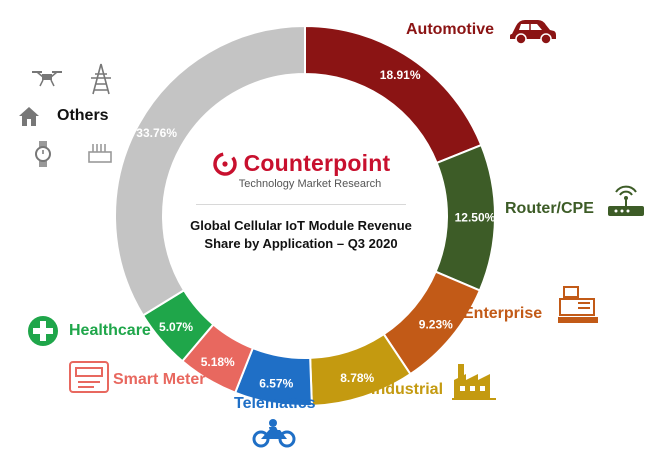 The image size is (666, 453). What do you see at coordinates (503, 313) in the screenshot?
I see `category-label-enterprise: Enterprise` at bounding box center [503, 313].